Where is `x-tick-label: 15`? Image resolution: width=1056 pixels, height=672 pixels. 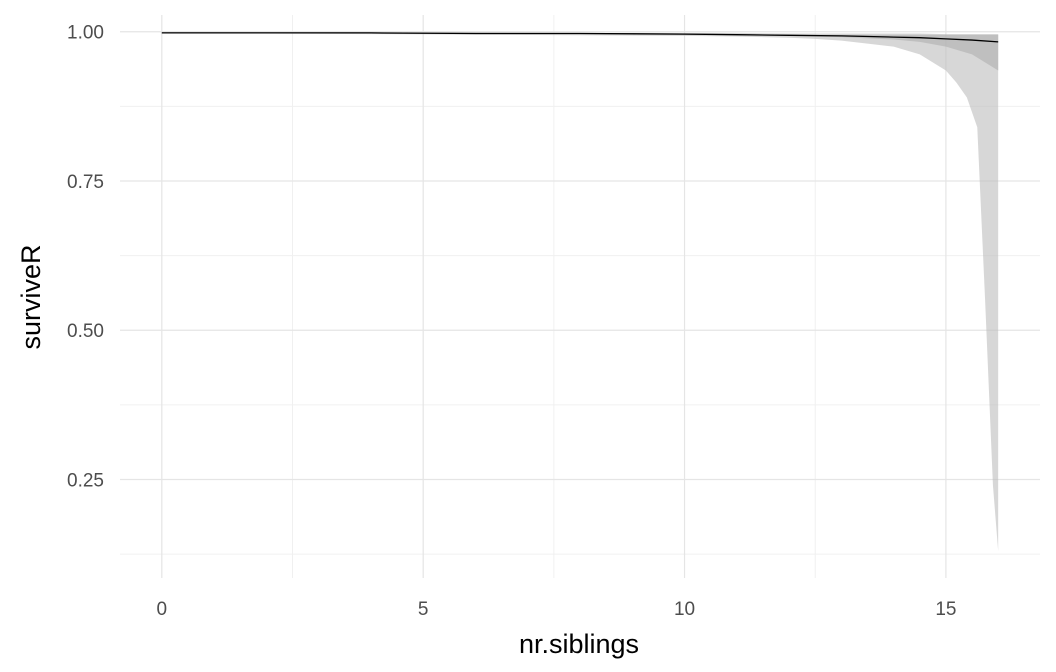 x-tick-label: 15 is located at coordinates (945, 609).